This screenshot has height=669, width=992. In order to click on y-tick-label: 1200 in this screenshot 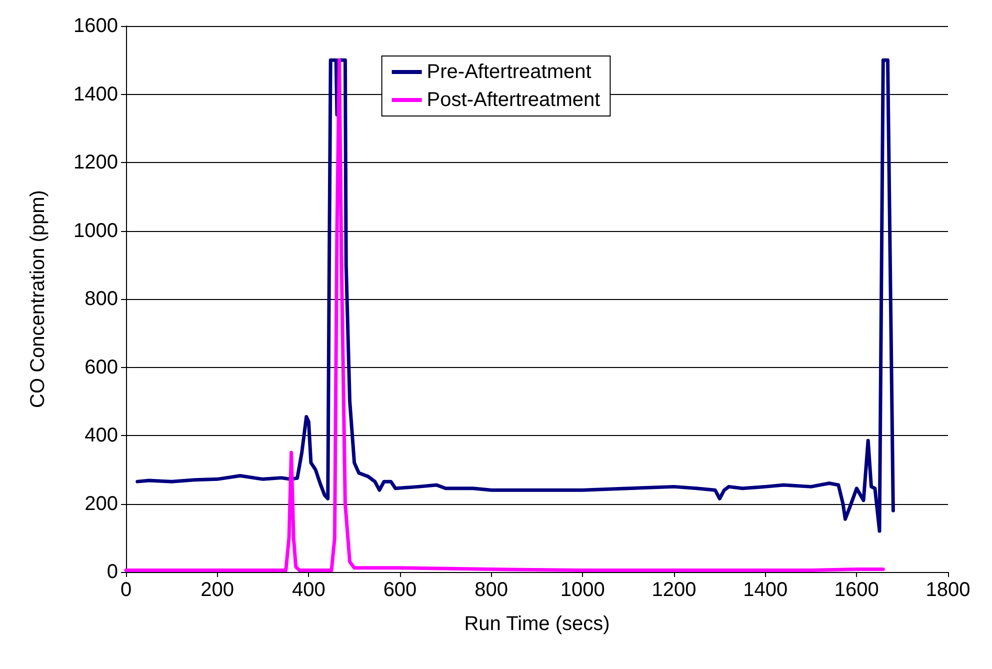, I will do `click(96, 163)`.